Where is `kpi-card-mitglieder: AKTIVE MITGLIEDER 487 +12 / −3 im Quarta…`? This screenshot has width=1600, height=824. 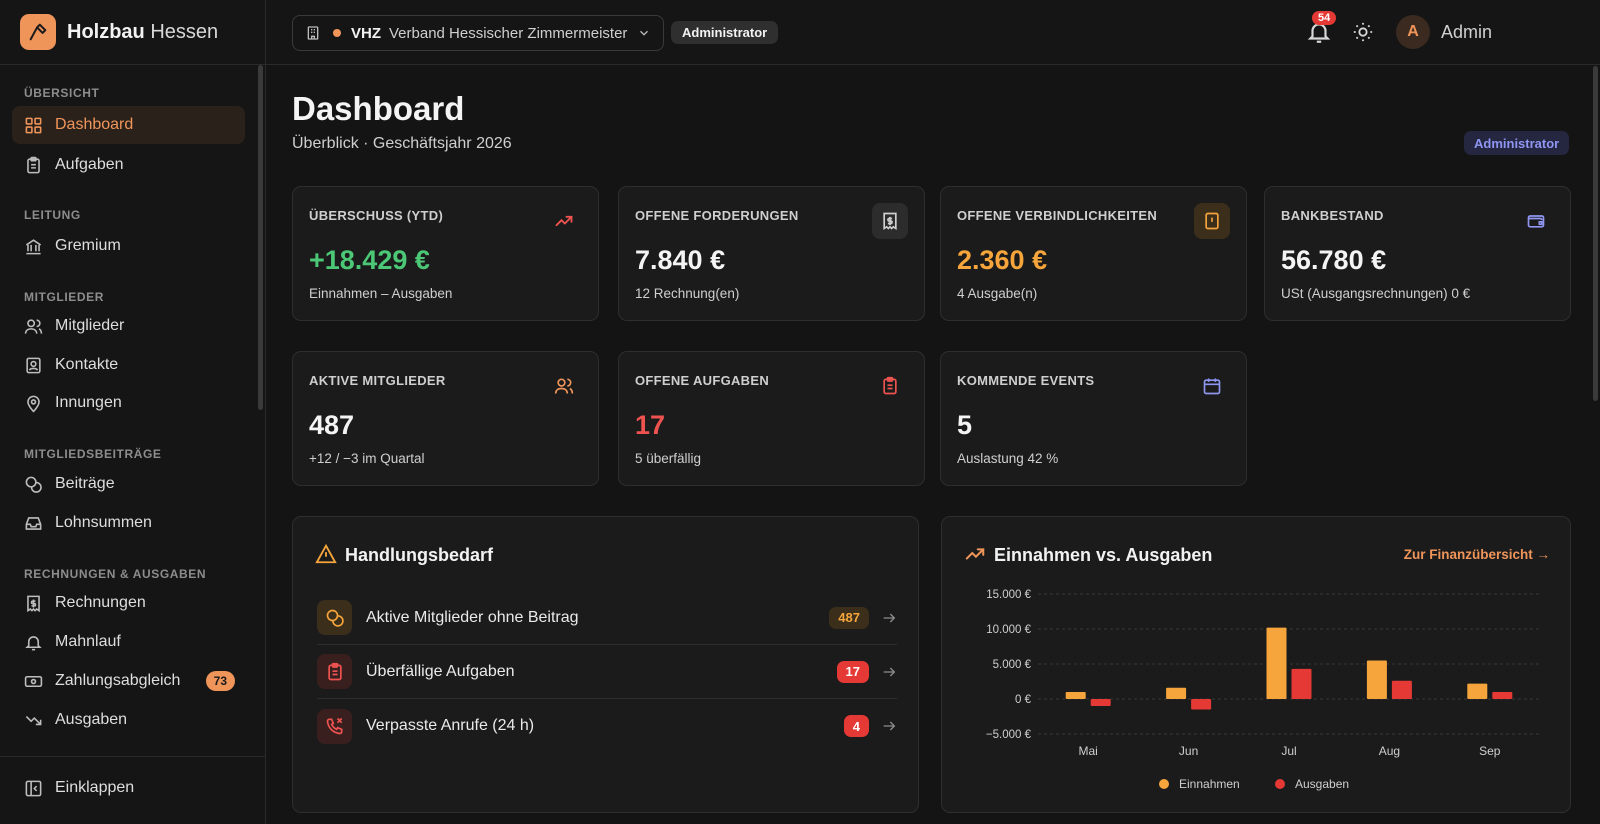
kpi-card-mitglieder: AKTIVE MITGLIEDER 487 +12 / −3 im Quarta… is located at coordinates (445, 418).